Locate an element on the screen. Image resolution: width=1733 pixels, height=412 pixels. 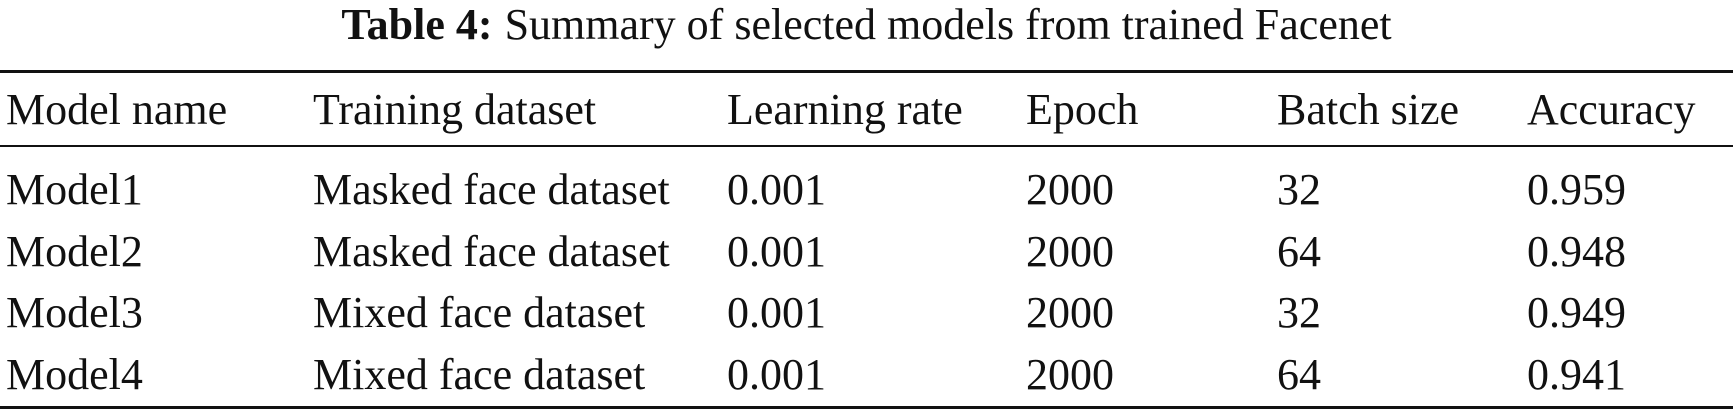
table-cell: 0.949 is located at coordinates (1576, 312).